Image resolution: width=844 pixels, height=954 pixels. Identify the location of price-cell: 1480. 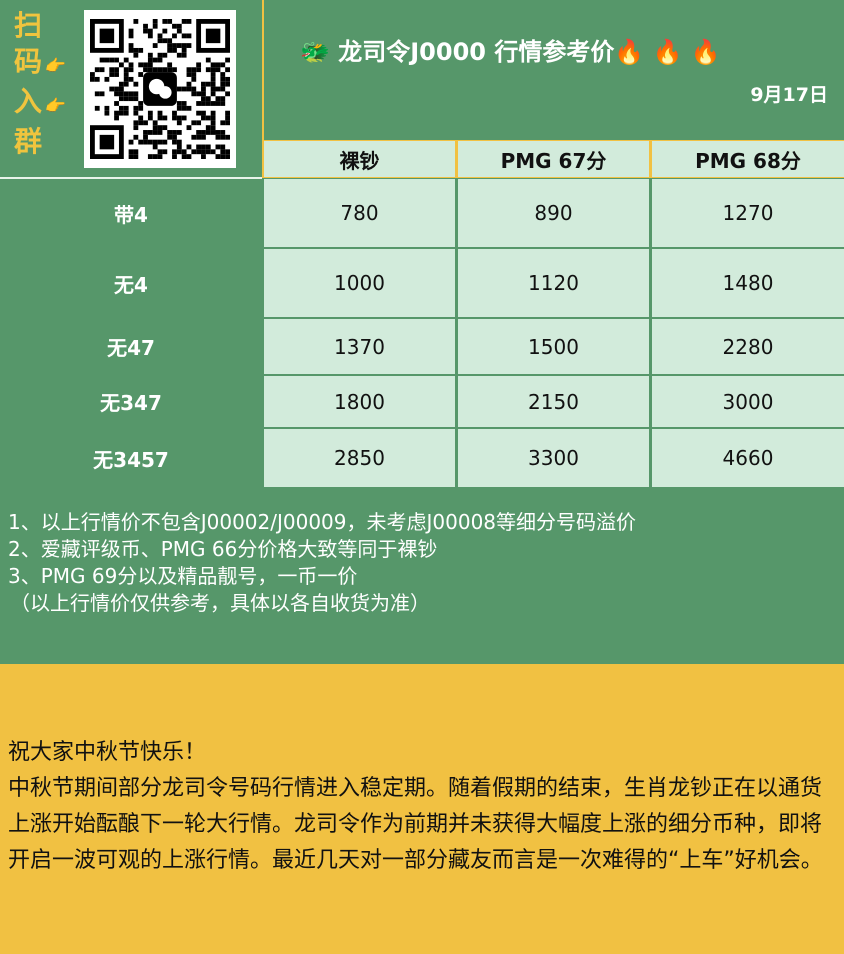
(748, 283).